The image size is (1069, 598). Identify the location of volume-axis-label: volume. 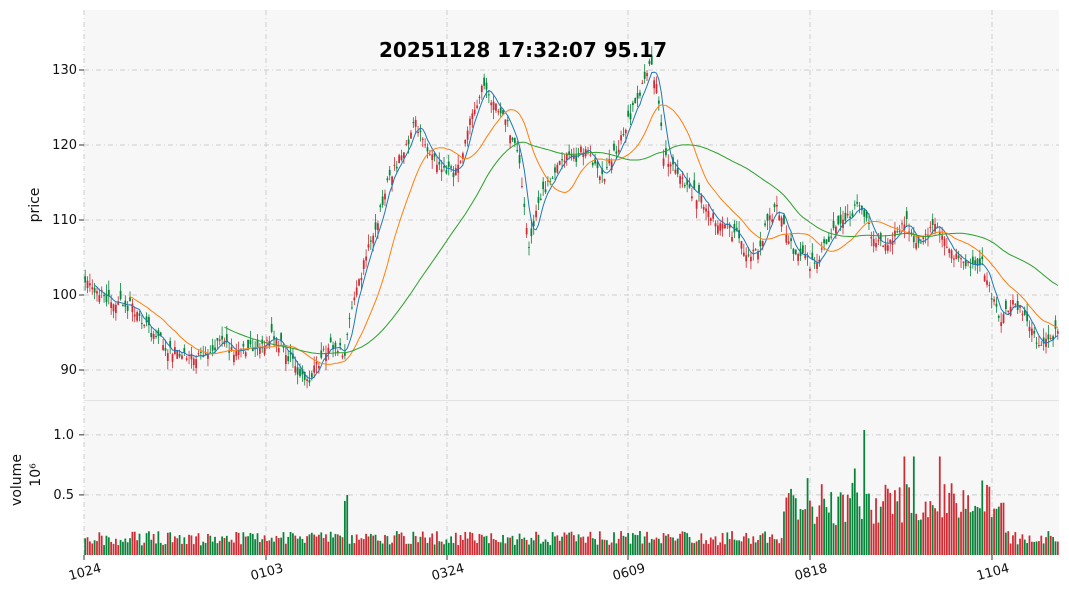
(17, 480).